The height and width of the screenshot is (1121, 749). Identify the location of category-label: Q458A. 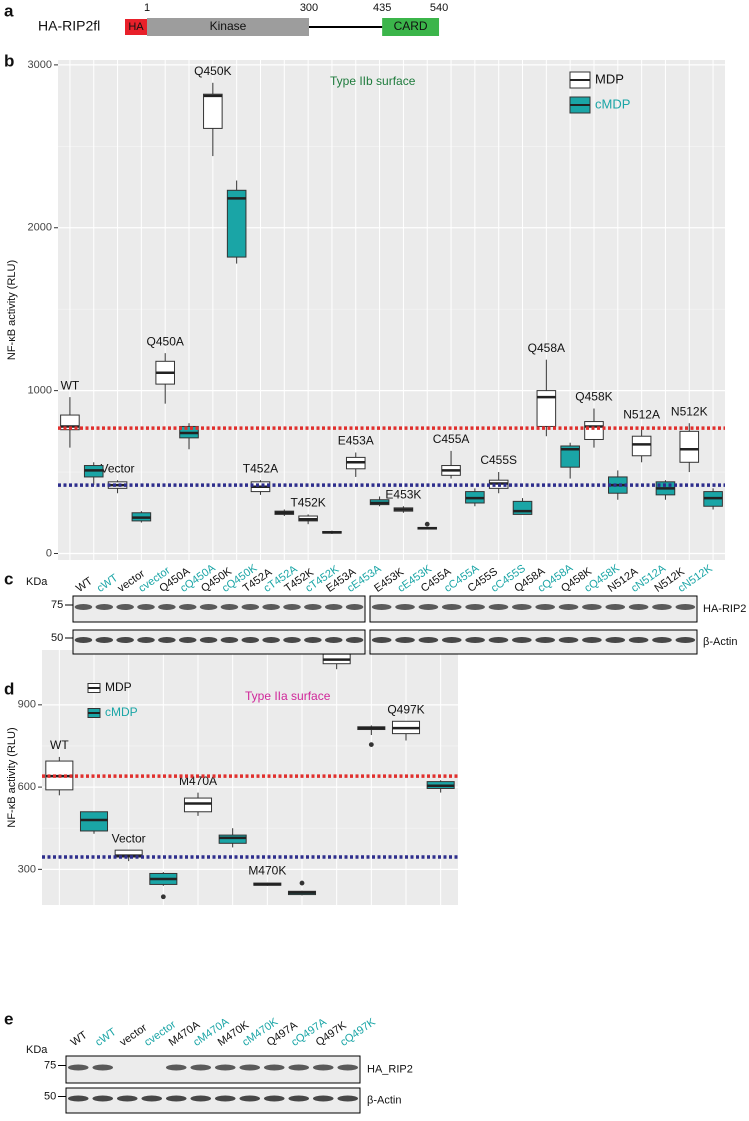
(546, 348).